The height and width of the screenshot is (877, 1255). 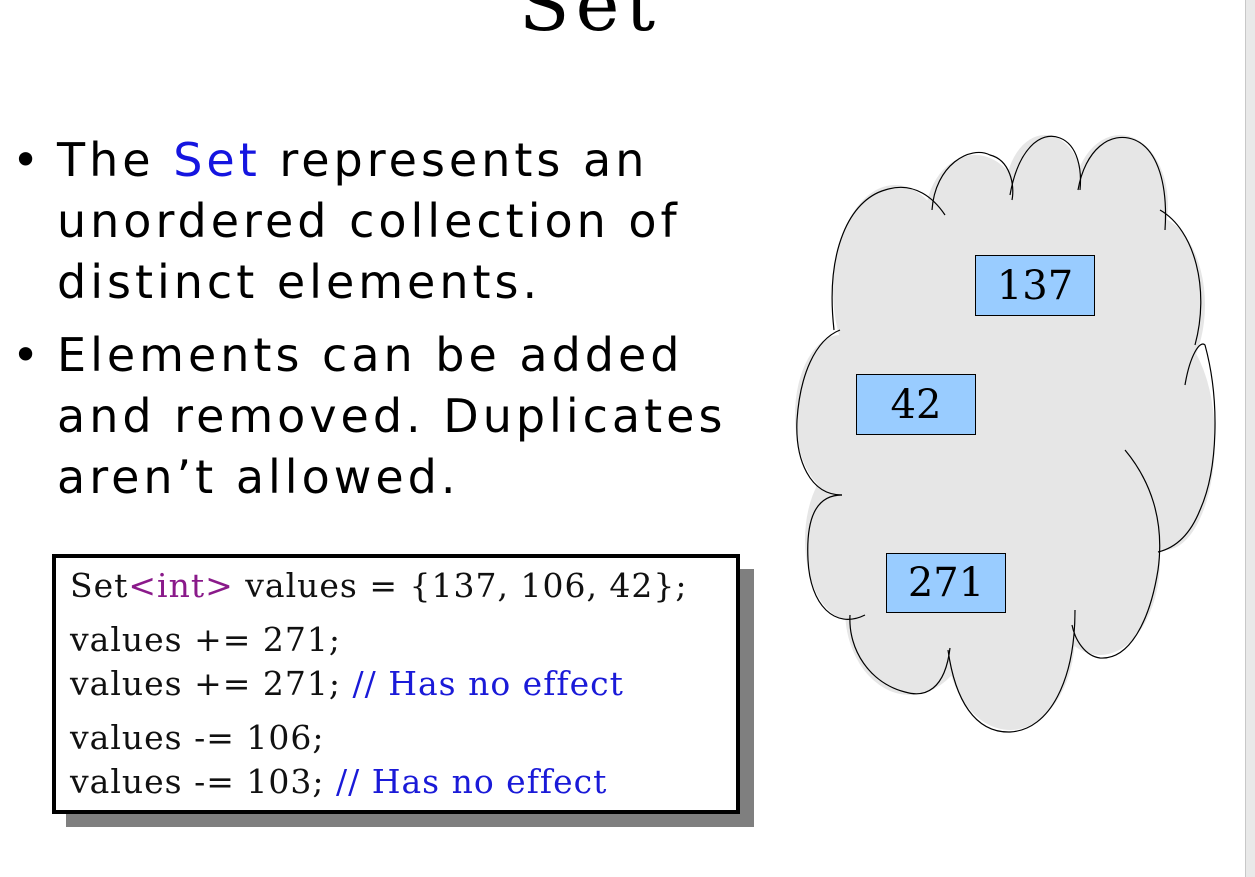 I want to click on code-text: Set, so click(x=99, y=585).